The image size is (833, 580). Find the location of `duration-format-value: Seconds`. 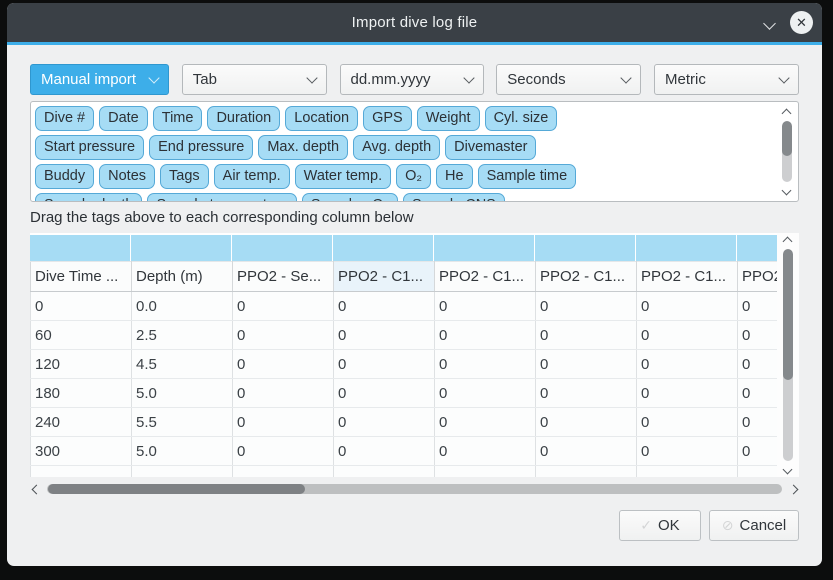

duration-format-value: Seconds is located at coordinates (536, 79).